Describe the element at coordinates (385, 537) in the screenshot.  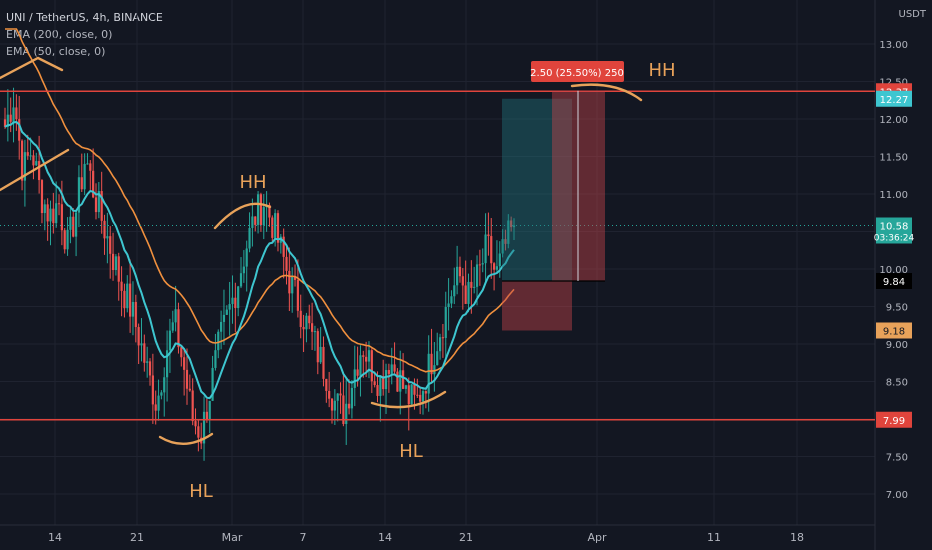
I see `x-tick-label: 14` at that location.